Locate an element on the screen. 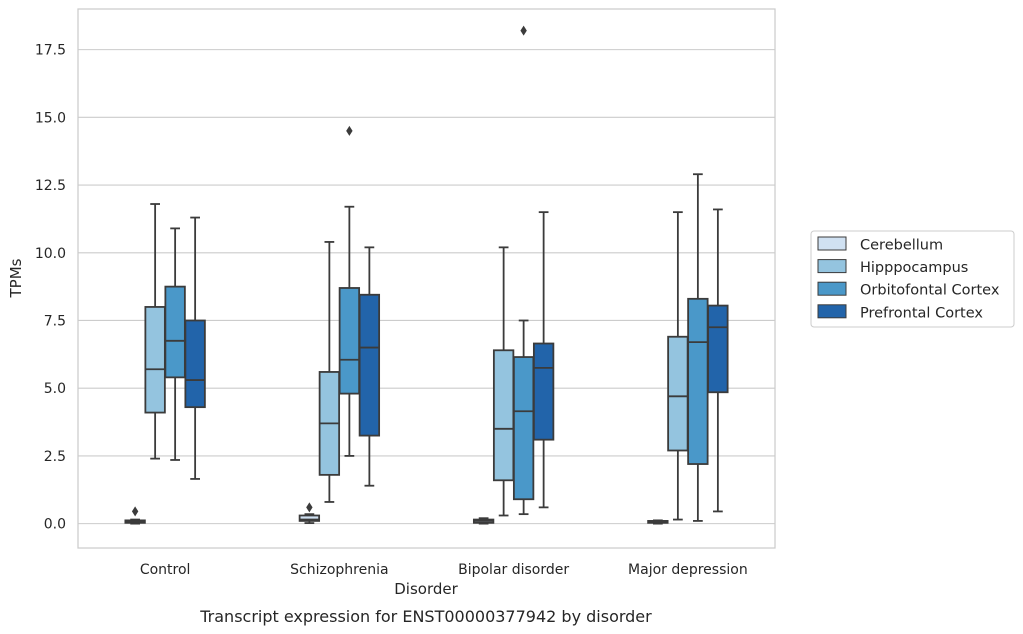 The image size is (1023, 634). y-tick-label: 2.5 is located at coordinates (55, 457).